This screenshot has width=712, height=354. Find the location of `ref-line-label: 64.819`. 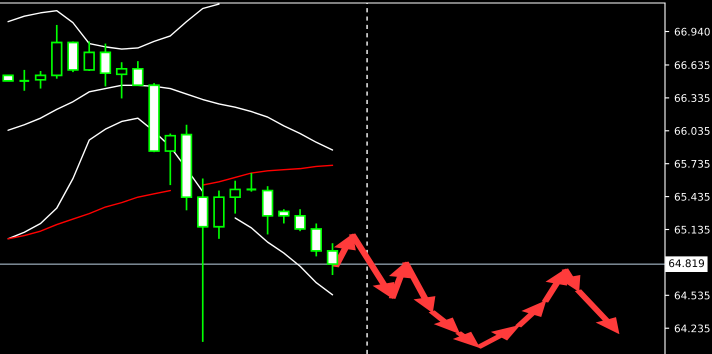

ref-line-label: 64.819 is located at coordinates (686, 263).